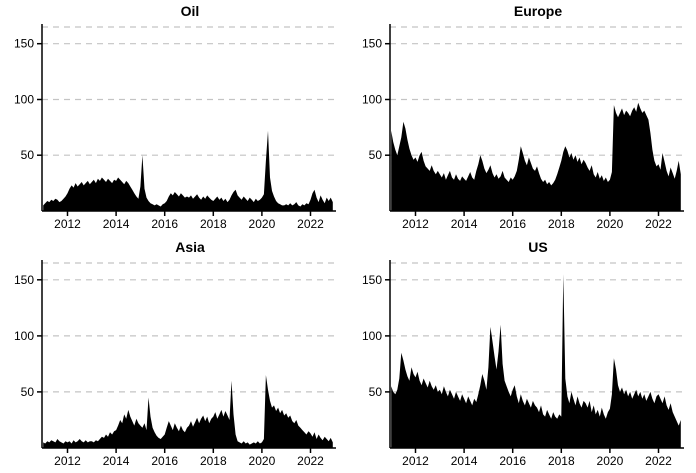 This screenshot has width=696, height=473. I want to click on chart-title-europe: Europe, so click(538, 11).